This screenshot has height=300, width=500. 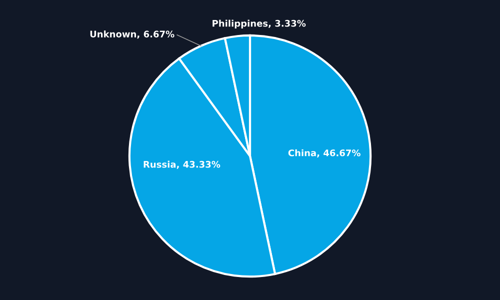 What do you see at coordinates (259, 24) in the screenshot?
I see `slice-label: Philippines, 3.33%` at bounding box center [259, 24].